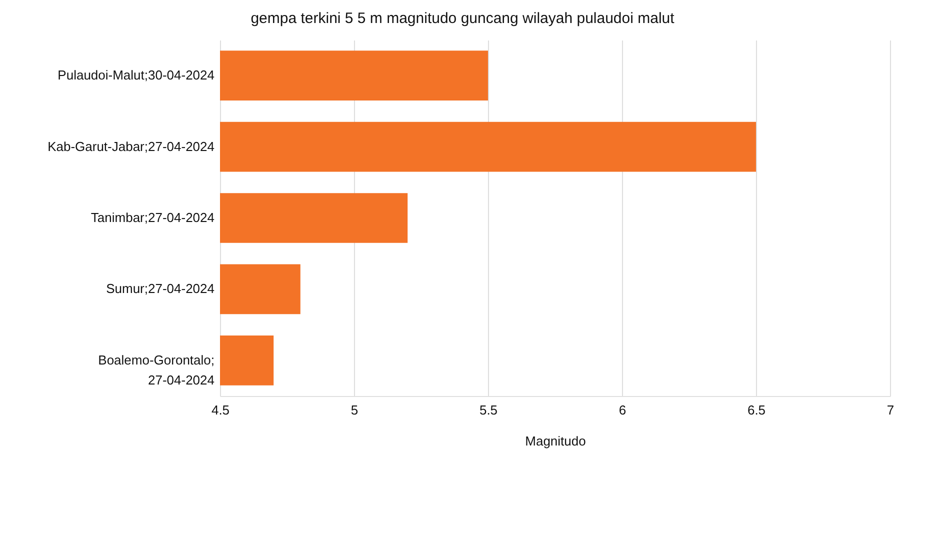  What do you see at coordinates (136, 75) in the screenshot?
I see `y-tick-label: Pulaudoi-Malut;30-04-2024` at bounding box center [136, 75].